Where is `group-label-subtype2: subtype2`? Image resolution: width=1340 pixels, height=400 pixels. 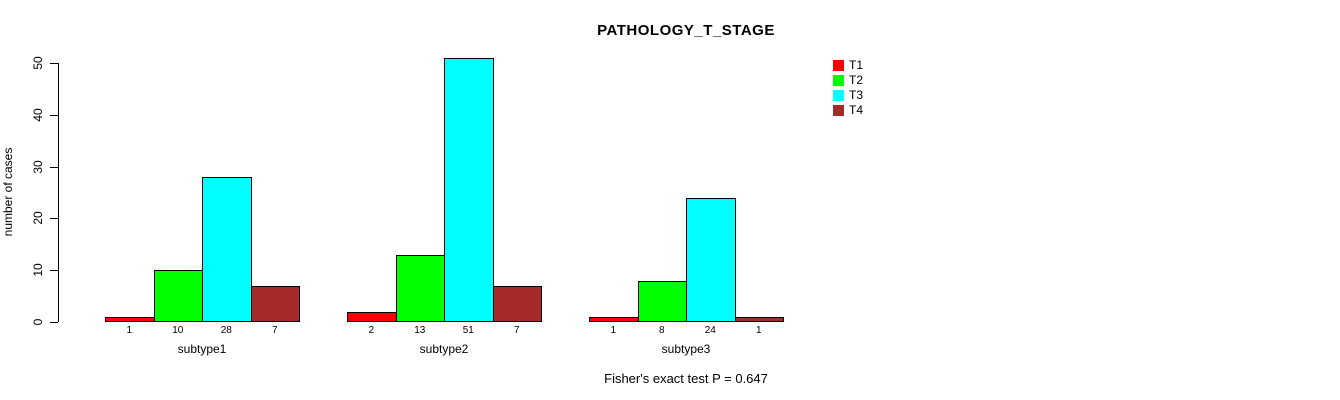 group-label-subtype2: subtype2 is located at coordinates (444, 349).